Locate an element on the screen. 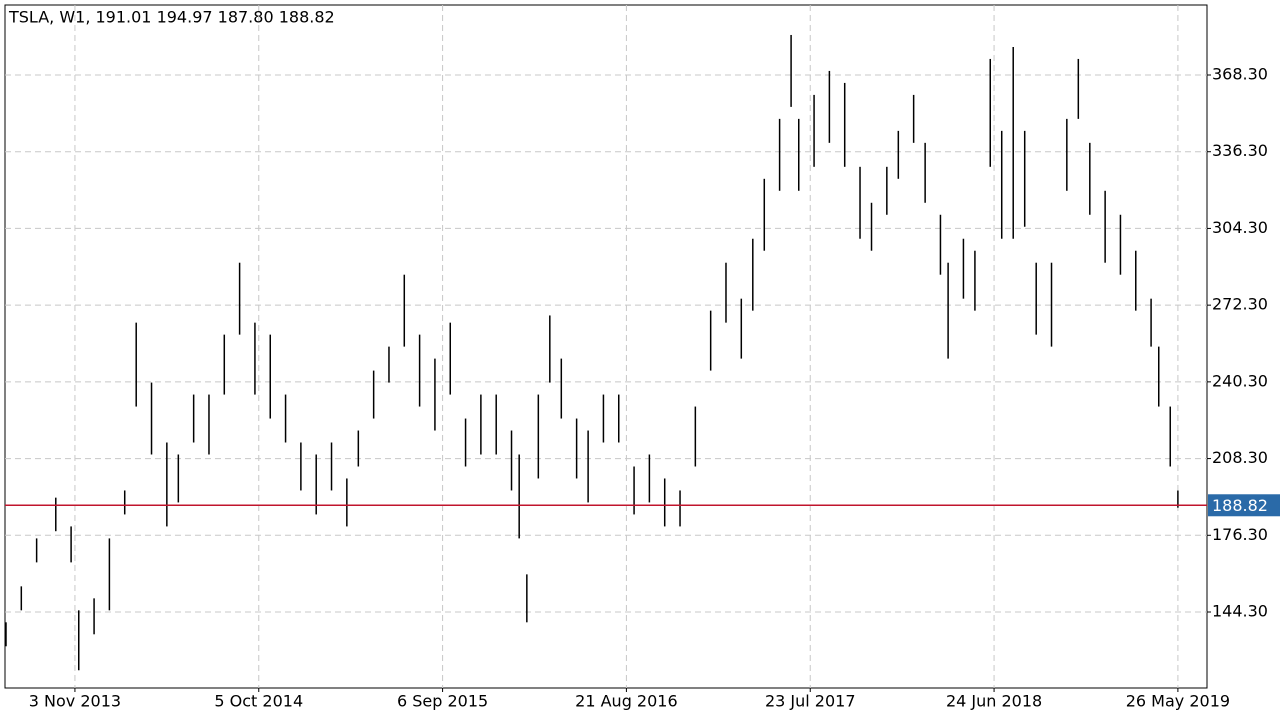 This screenshot has width=1280, height=719. x-tick-label: 23 Jul 2017 is located at coordinates (810, 701).